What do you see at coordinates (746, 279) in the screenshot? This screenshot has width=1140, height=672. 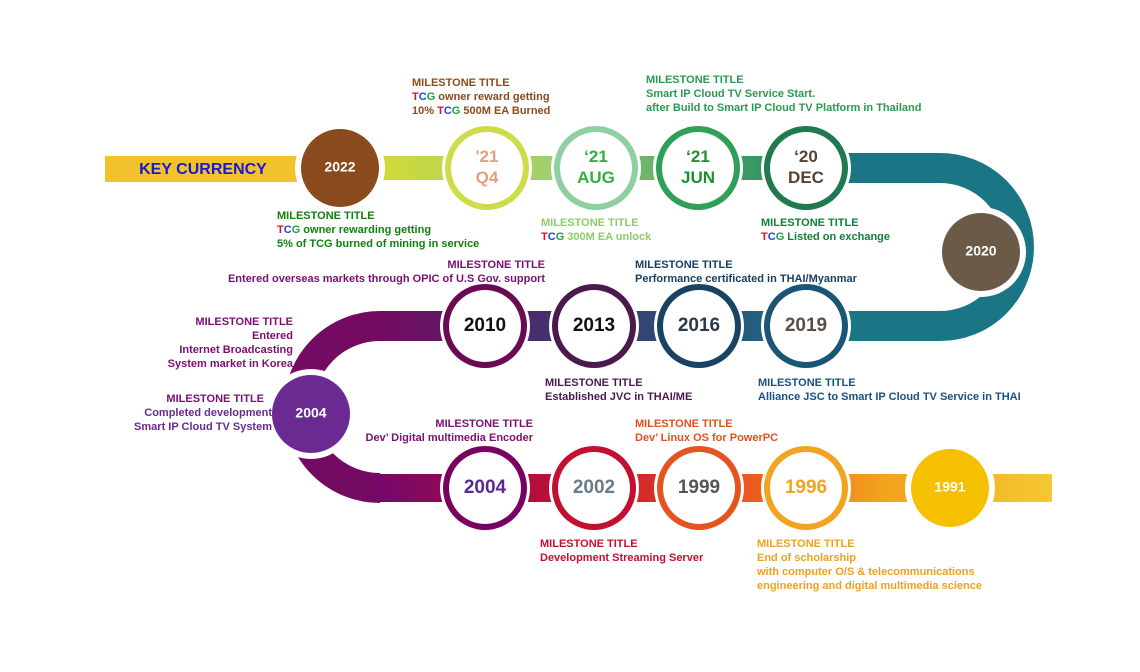 I see `milestone-text: Performance certificated in THAI/Myanmar` at bounding box center [746, 279].